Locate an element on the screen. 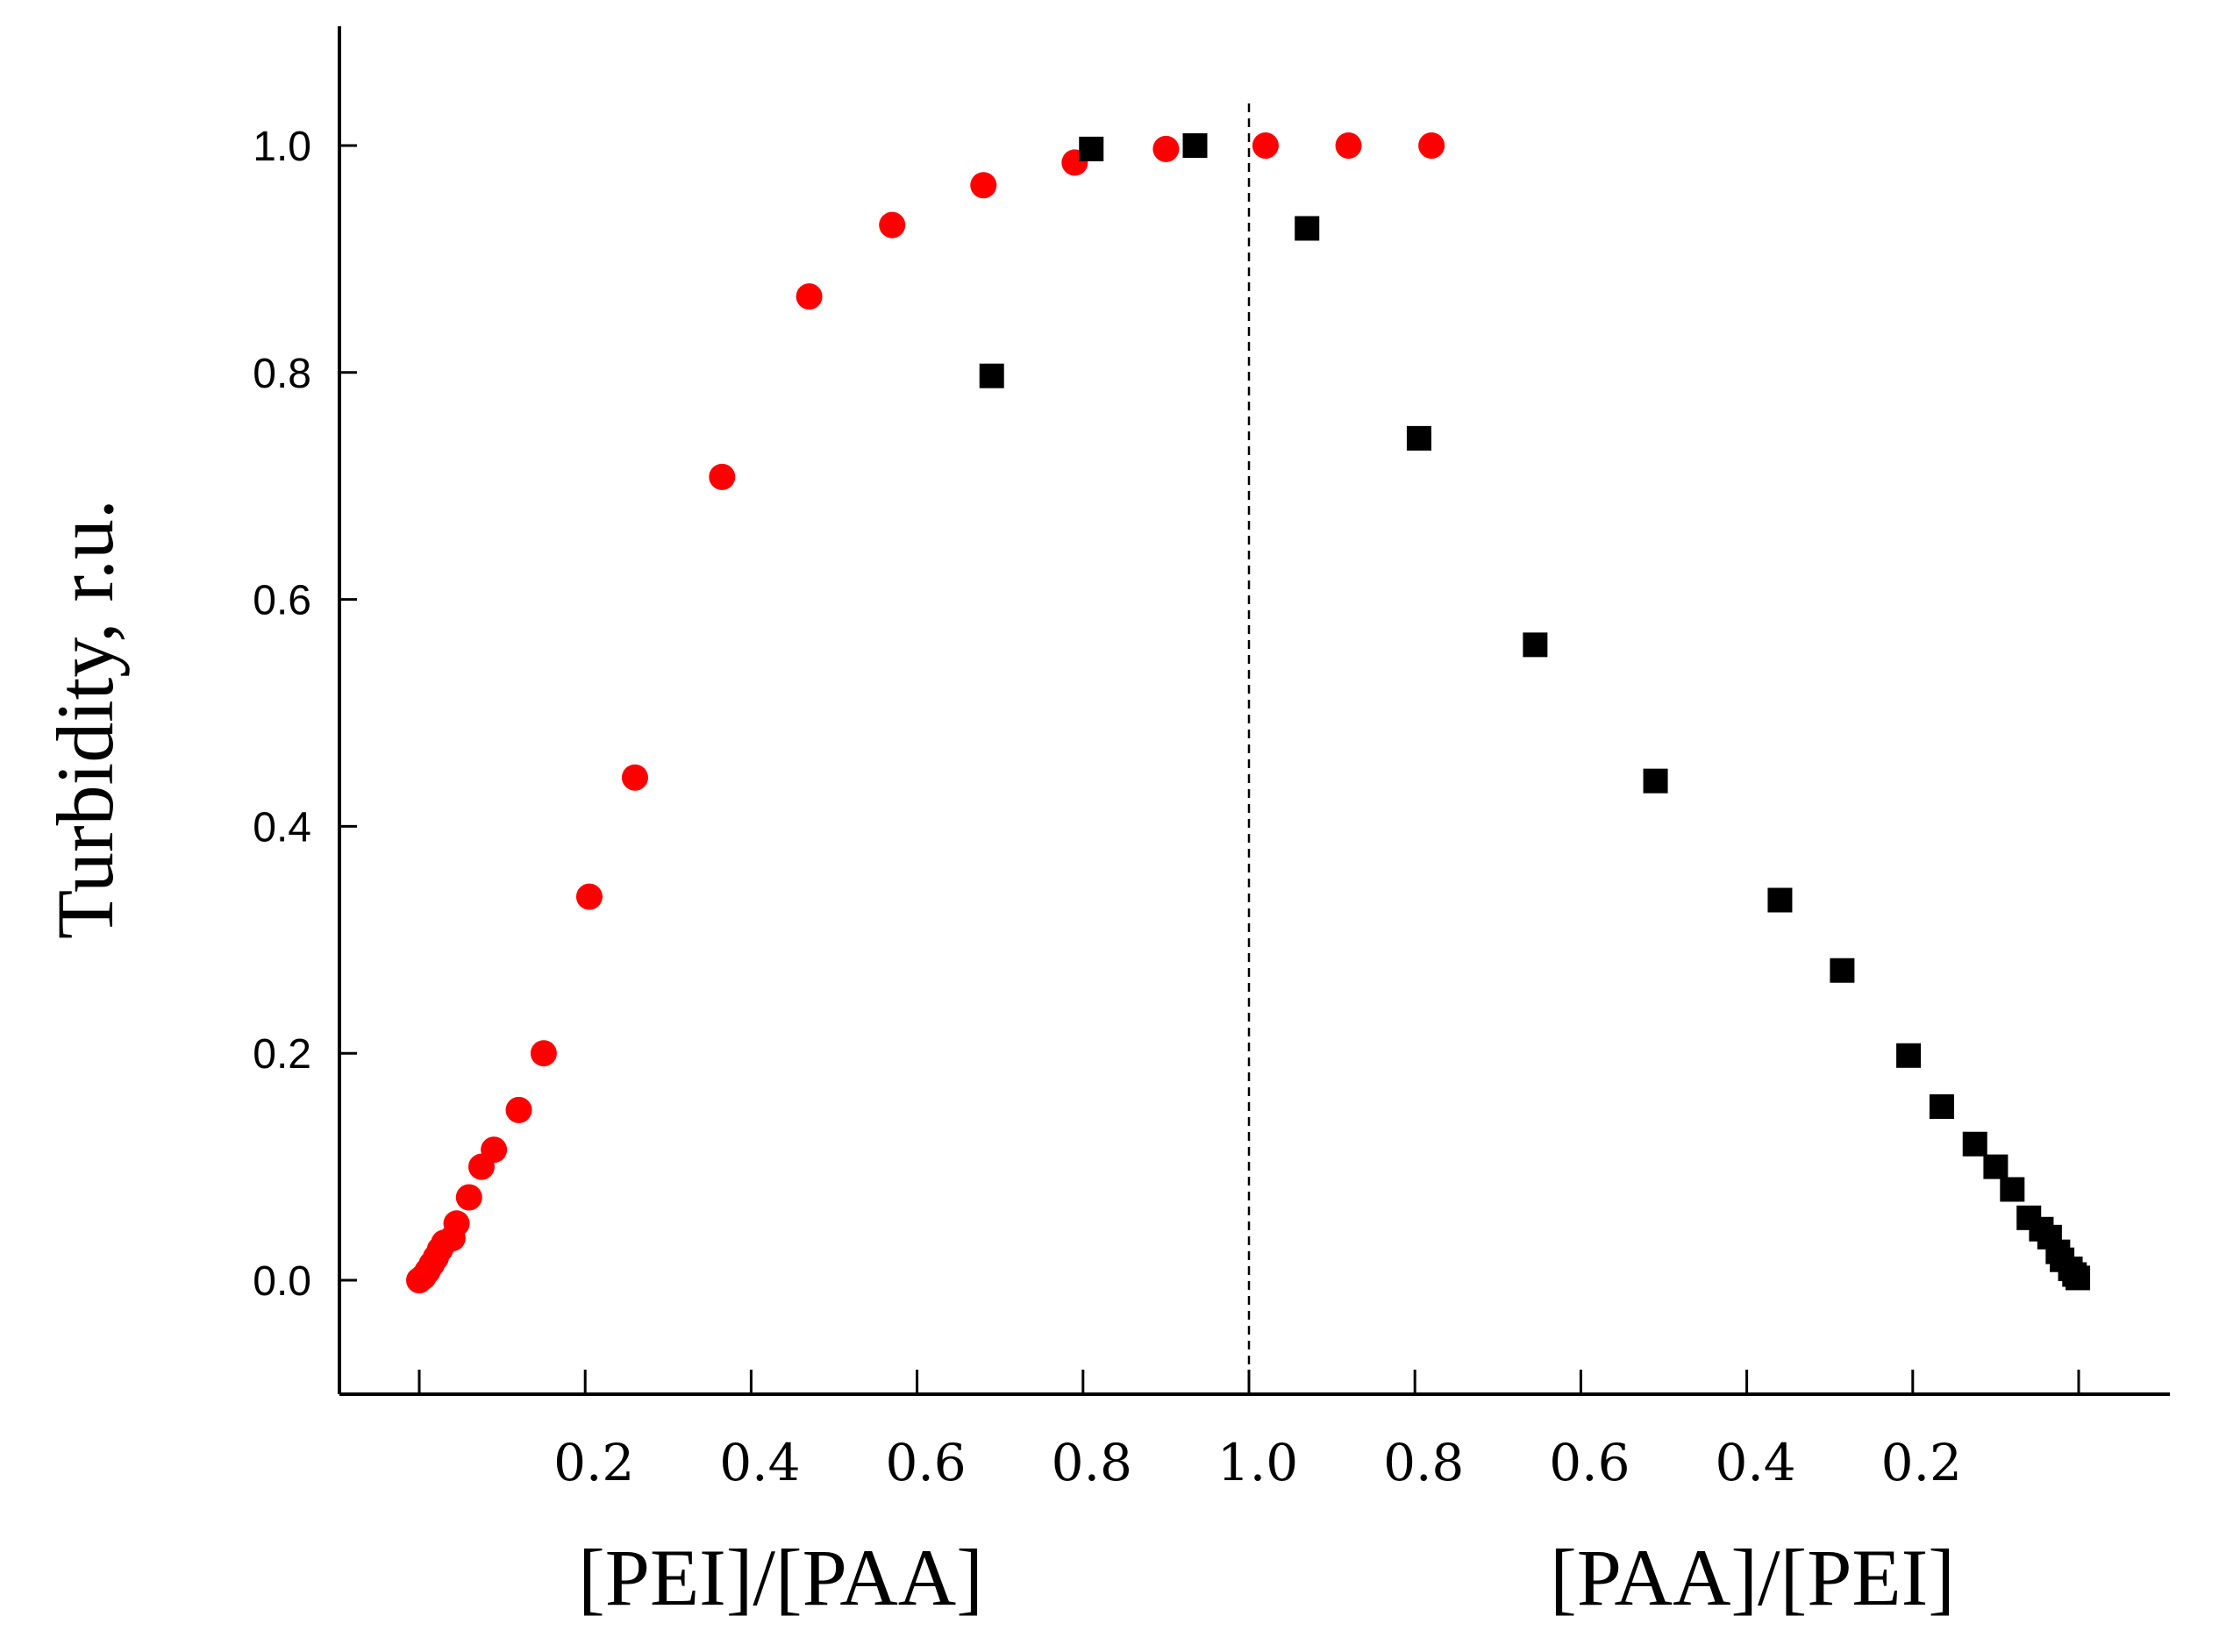 The width and height of the screenshot is (2219, 1652). y-tick-label: 0.4 is located at coordinates (282, 827).